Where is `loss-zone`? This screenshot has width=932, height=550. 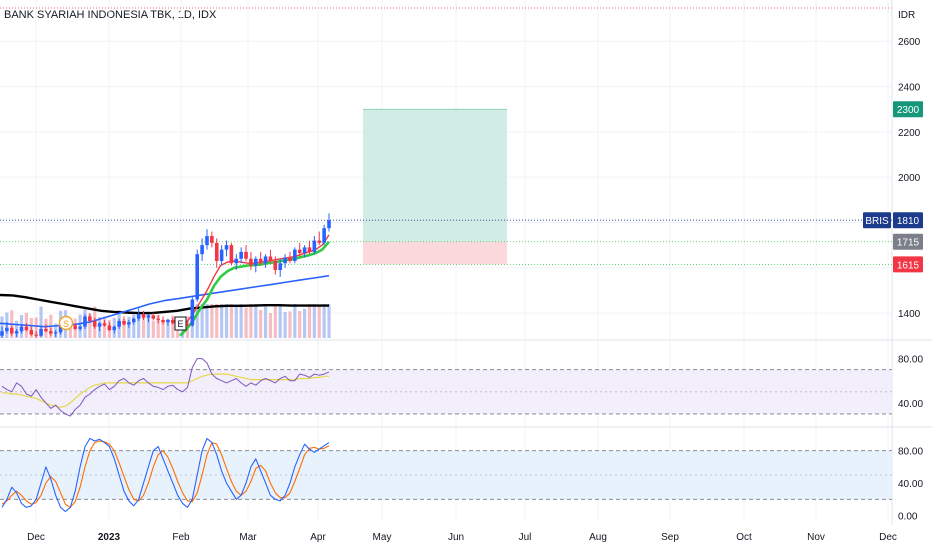 loss-zone is located at coordinates (435, 253).